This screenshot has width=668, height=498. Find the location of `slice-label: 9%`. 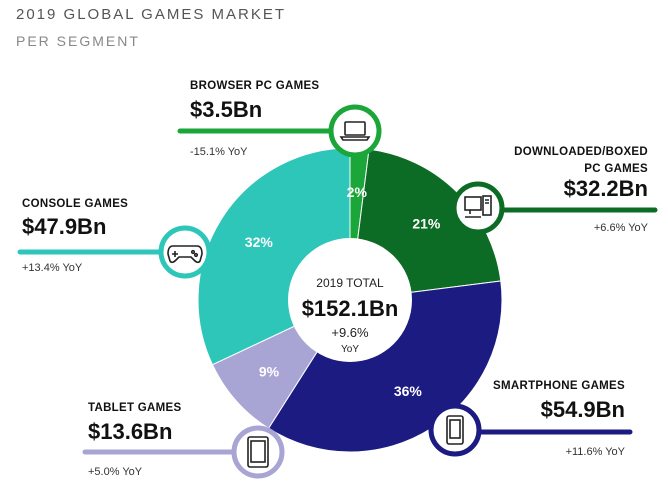

slice-label: 9% is located at coordinates (269, 371).